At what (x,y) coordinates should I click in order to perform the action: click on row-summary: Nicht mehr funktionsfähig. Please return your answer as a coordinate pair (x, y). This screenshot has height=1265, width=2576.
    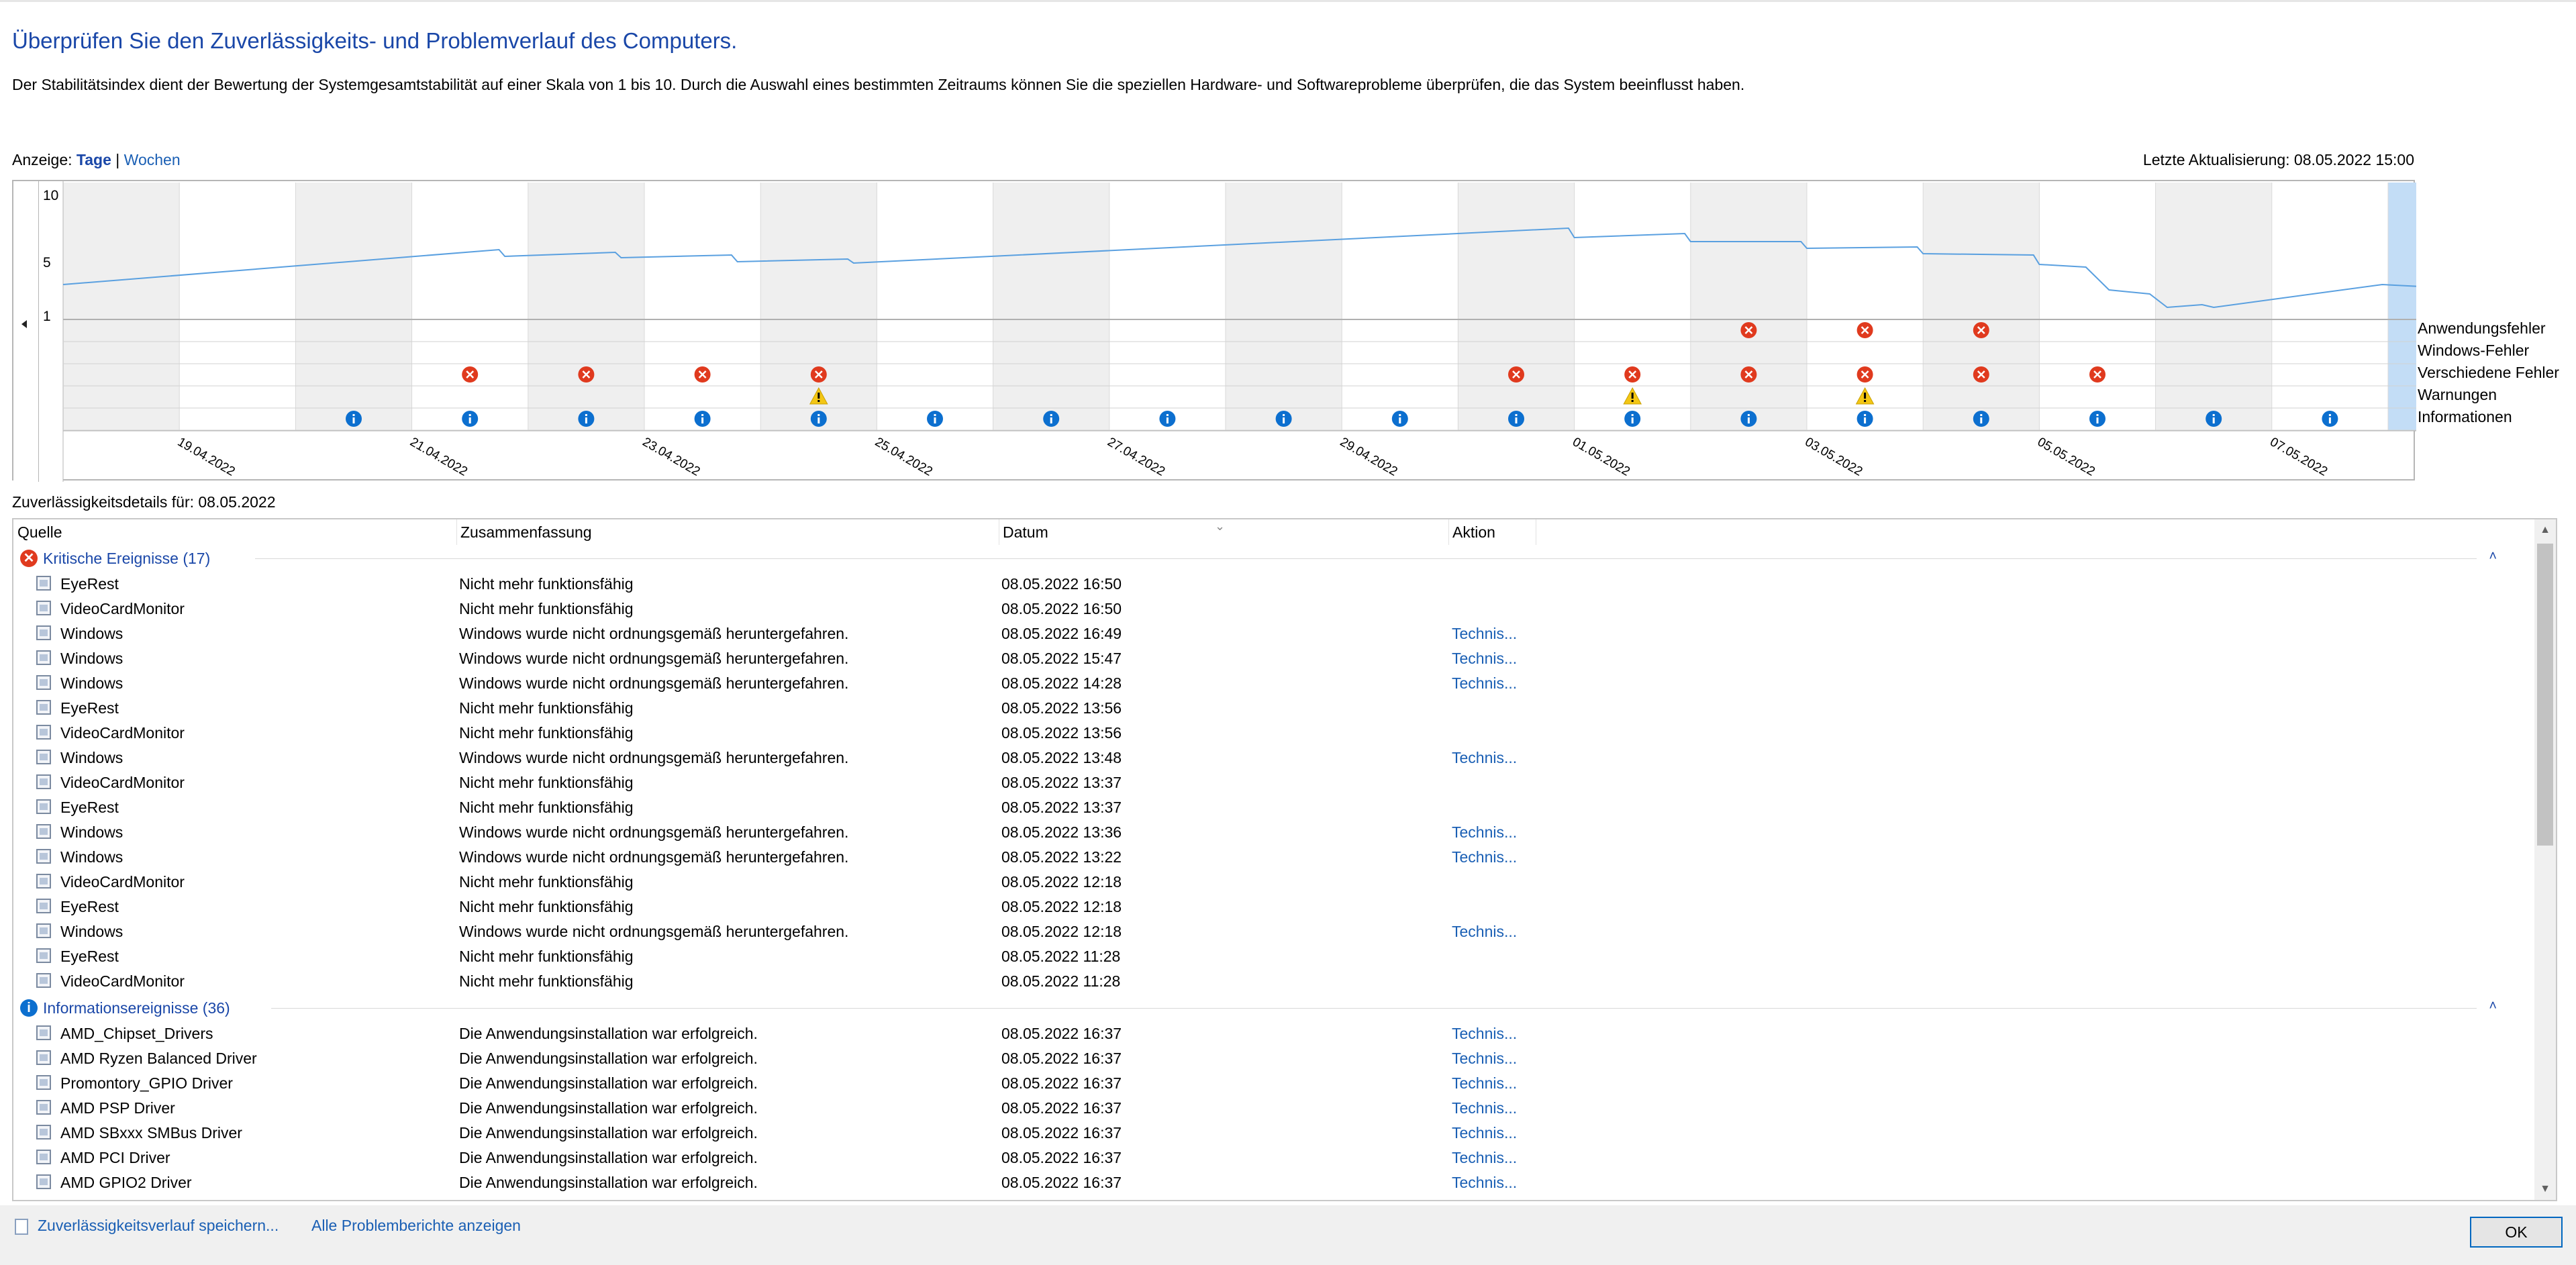
    Looking at the image, I should click on (546, 907).